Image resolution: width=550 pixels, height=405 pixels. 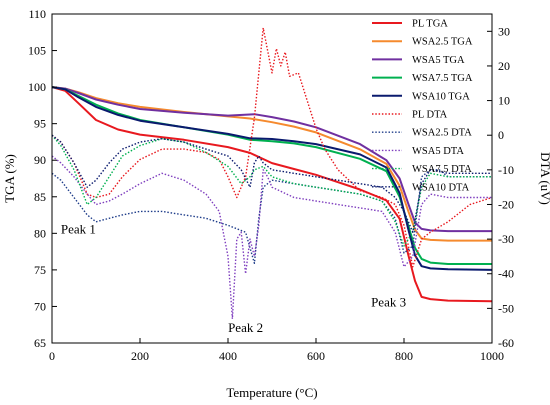 What do you see at coordinates (40, 270) in the screenshot?
I see `left-y-tick-label: 75` at bounding box center [40, 270].